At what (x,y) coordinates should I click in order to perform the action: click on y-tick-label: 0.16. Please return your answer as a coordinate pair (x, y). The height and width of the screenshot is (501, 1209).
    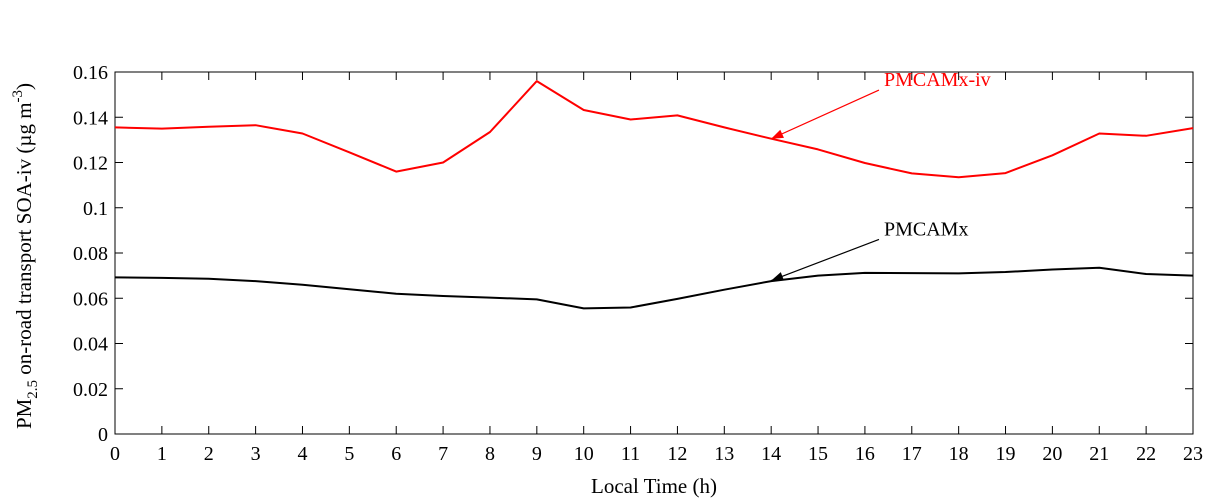
    Looking at the image, I should click on (90, 73).